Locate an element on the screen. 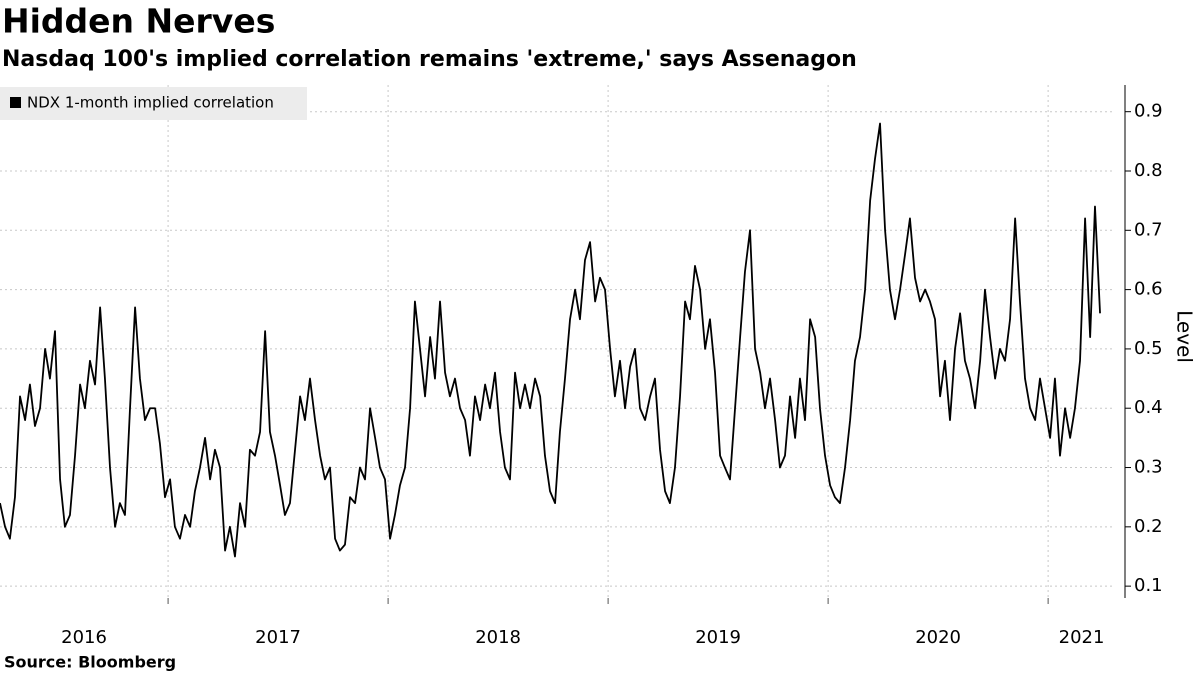  legend-box is located at coordinates (153, 103).